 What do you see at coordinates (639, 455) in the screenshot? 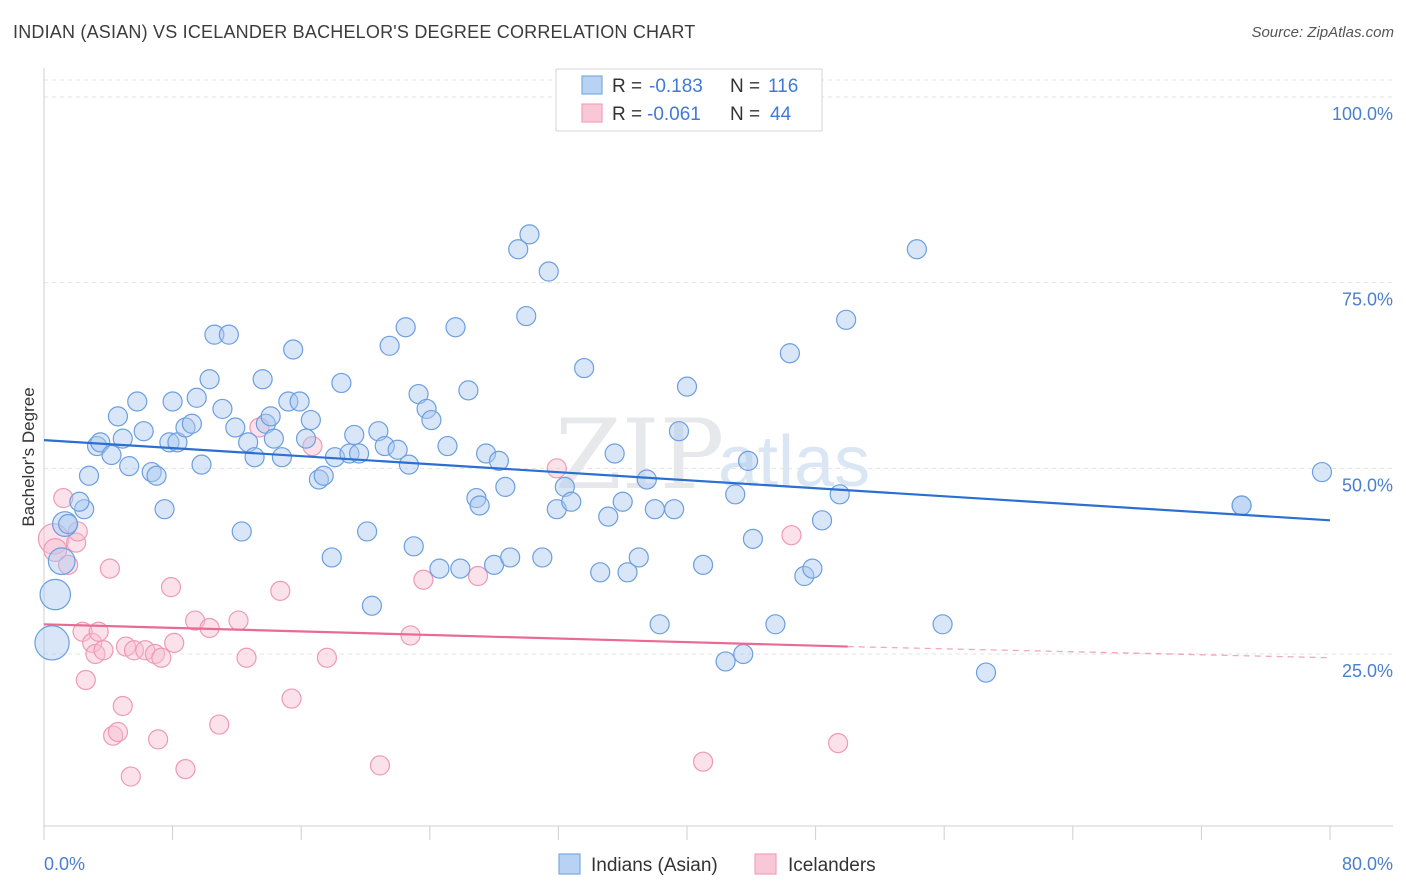
I see `watermark-zip: ZIP` at bounding box center [639, 455].